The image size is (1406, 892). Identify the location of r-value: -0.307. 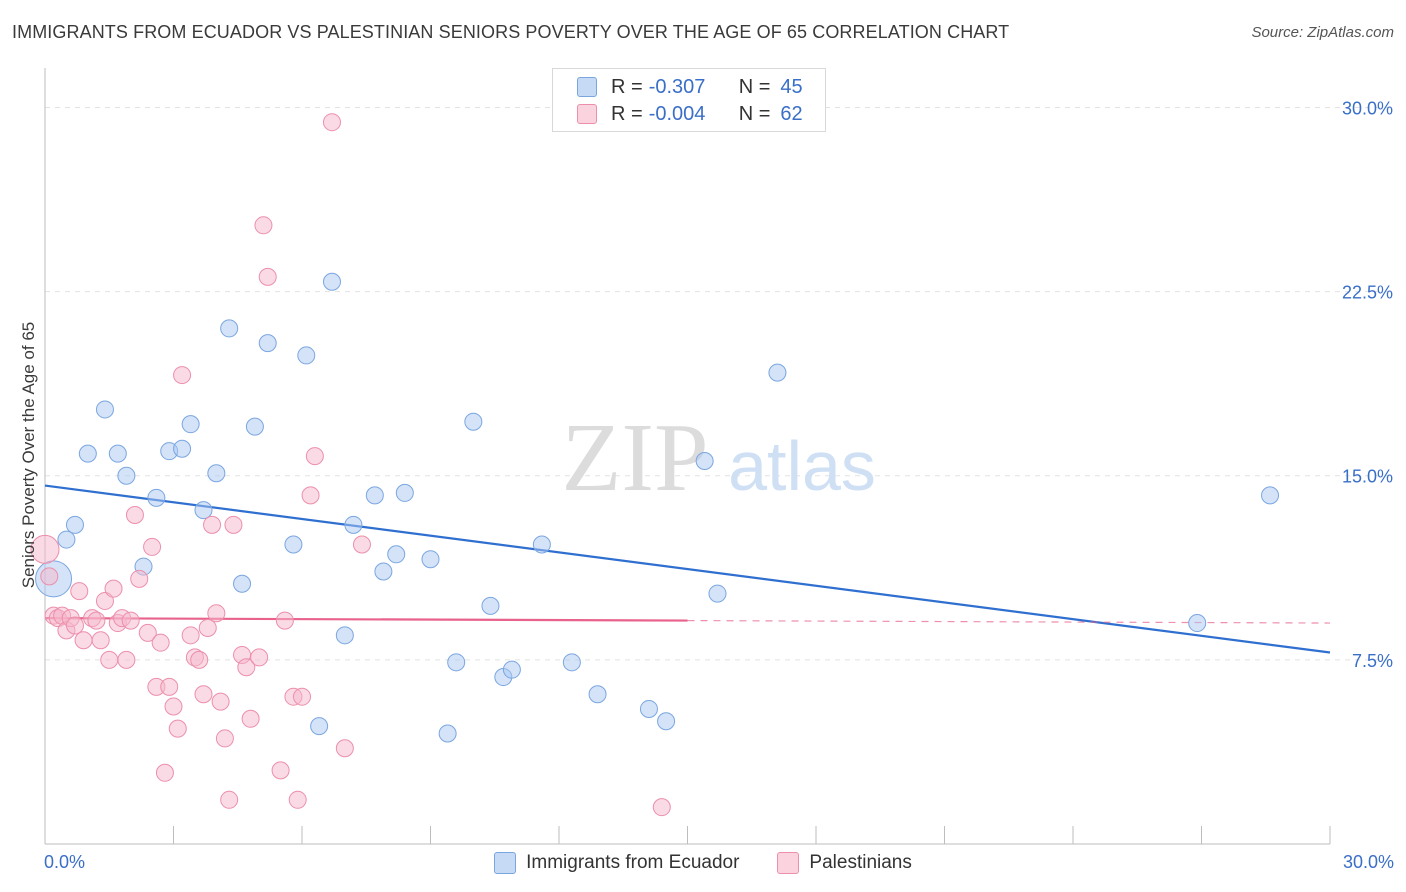
(677, 86).